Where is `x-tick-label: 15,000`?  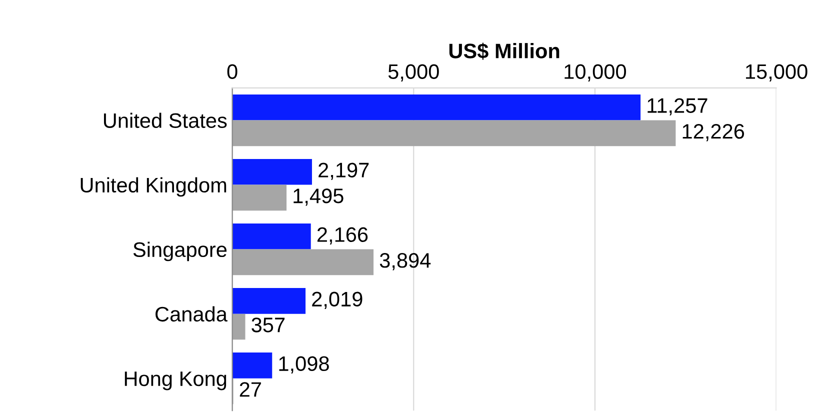 x-tick-label: 15,000 is located at coordinates (777, 73).